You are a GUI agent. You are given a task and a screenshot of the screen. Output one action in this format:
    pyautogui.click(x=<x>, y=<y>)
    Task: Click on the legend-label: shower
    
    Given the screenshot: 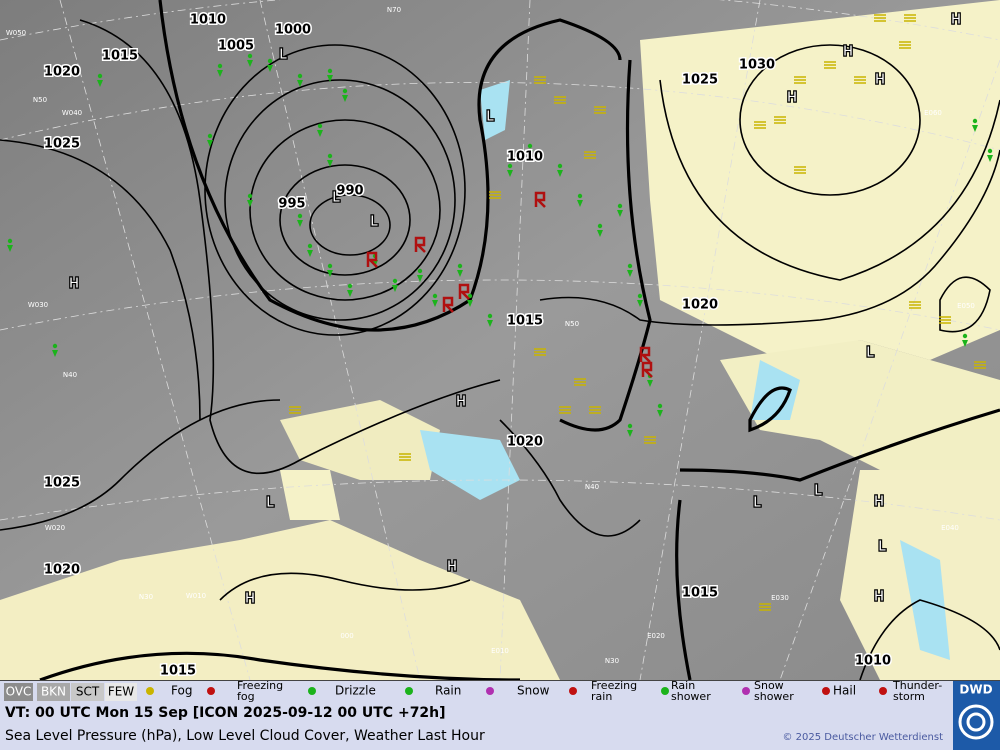 What is the action you would take?
    pyautogui.click(x=691, y=696)
    